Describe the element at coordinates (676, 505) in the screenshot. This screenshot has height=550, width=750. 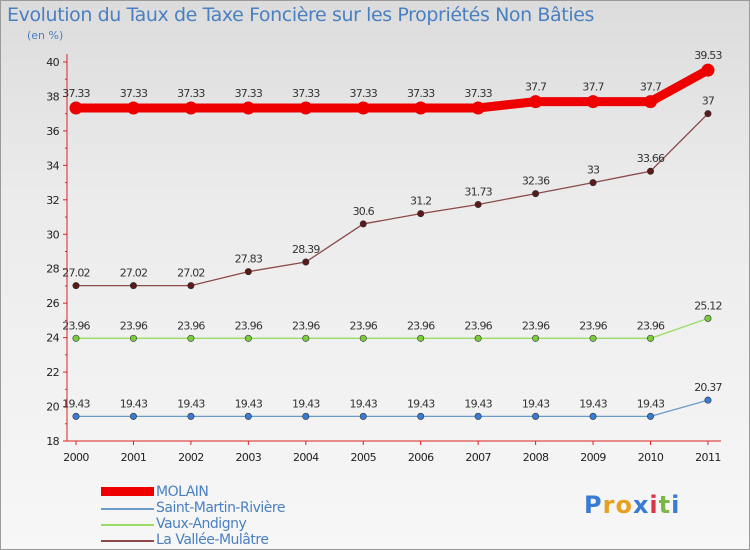
I see `logo-letter: i` at that location.